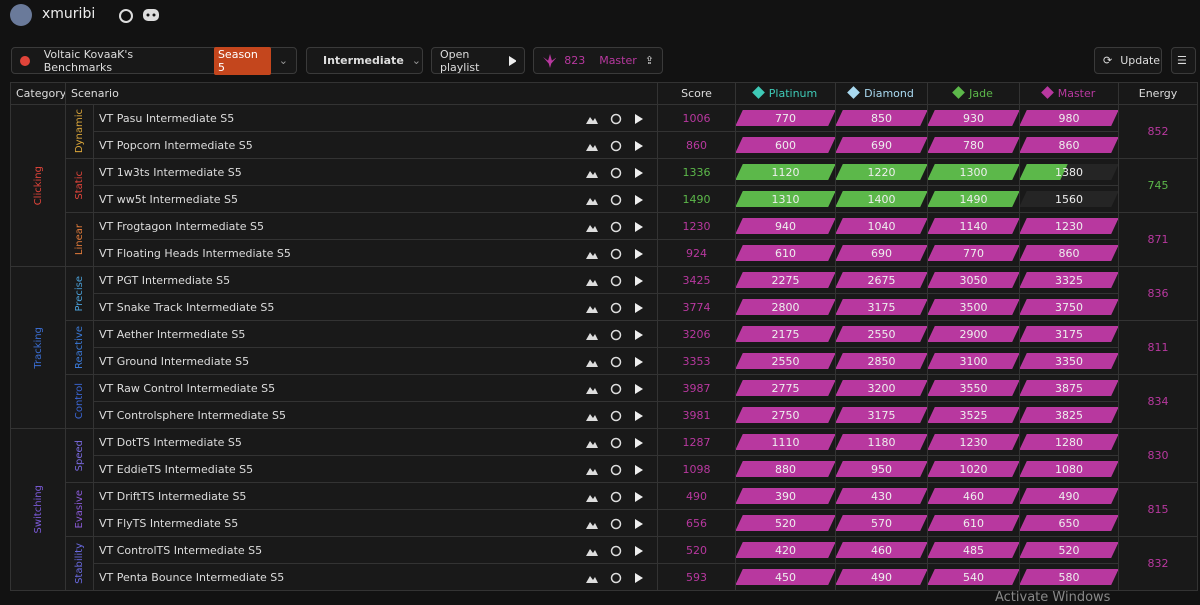 The width and height of the screenshot is (1200, 605). What do you see at coordinates (1158, 563) in the screenshot?
I see `energy: 832` at bounding box center [1158, 563].